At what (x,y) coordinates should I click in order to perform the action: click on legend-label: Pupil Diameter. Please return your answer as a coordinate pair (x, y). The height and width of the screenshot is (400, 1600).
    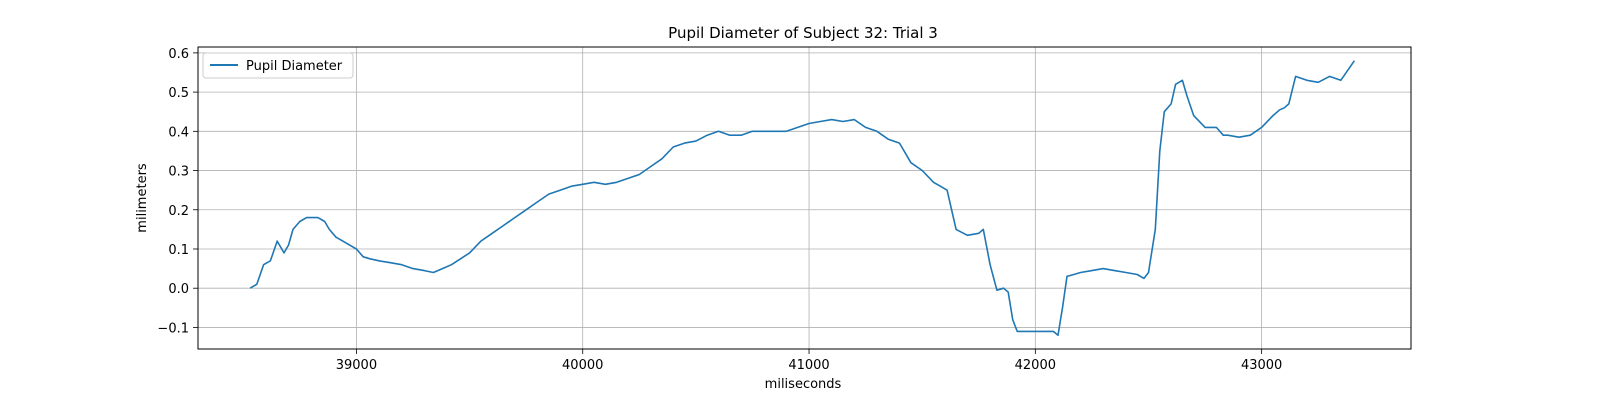
    Looking at the image, I should click on (294, 66).